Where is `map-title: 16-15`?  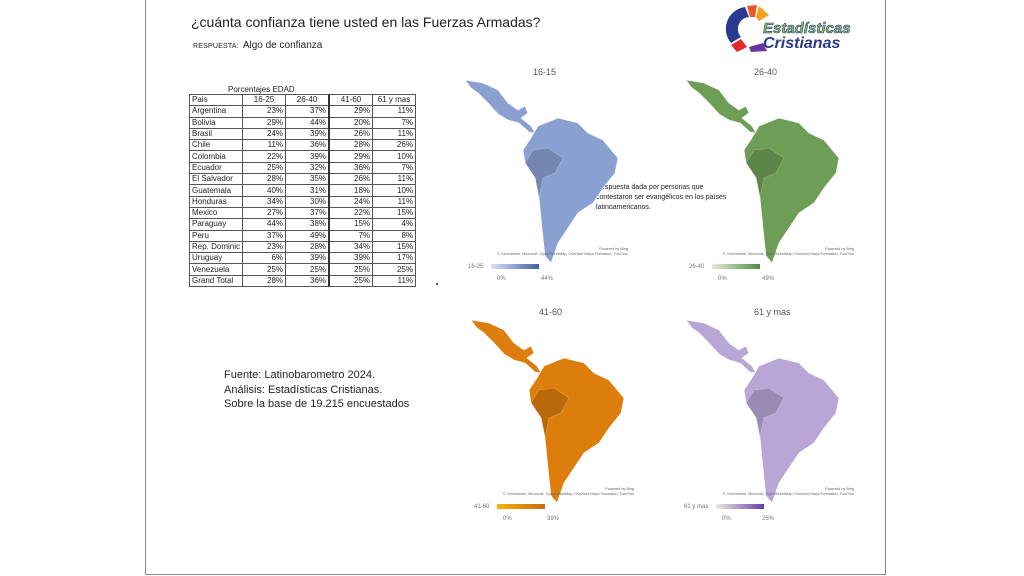 map-title: 16-15 is located at coordinates (545, 72).